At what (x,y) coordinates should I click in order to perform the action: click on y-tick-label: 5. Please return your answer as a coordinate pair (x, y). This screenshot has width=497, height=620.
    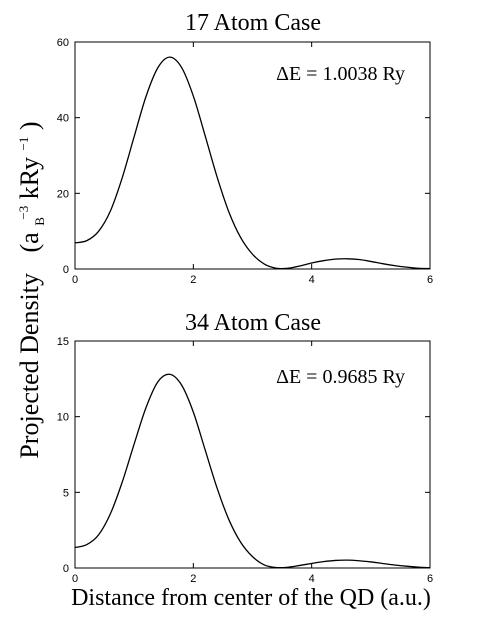
    Looking at the image, I should click on (66, 493).